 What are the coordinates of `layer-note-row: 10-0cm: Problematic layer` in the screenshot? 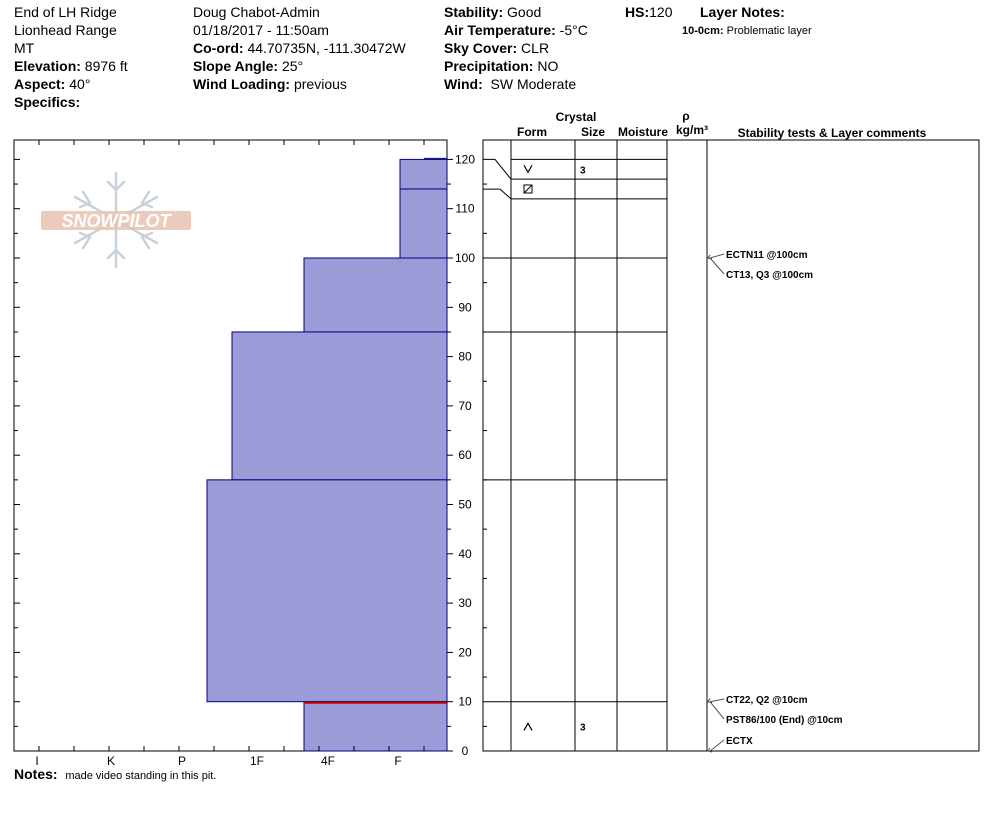 It's located at (747, 31).